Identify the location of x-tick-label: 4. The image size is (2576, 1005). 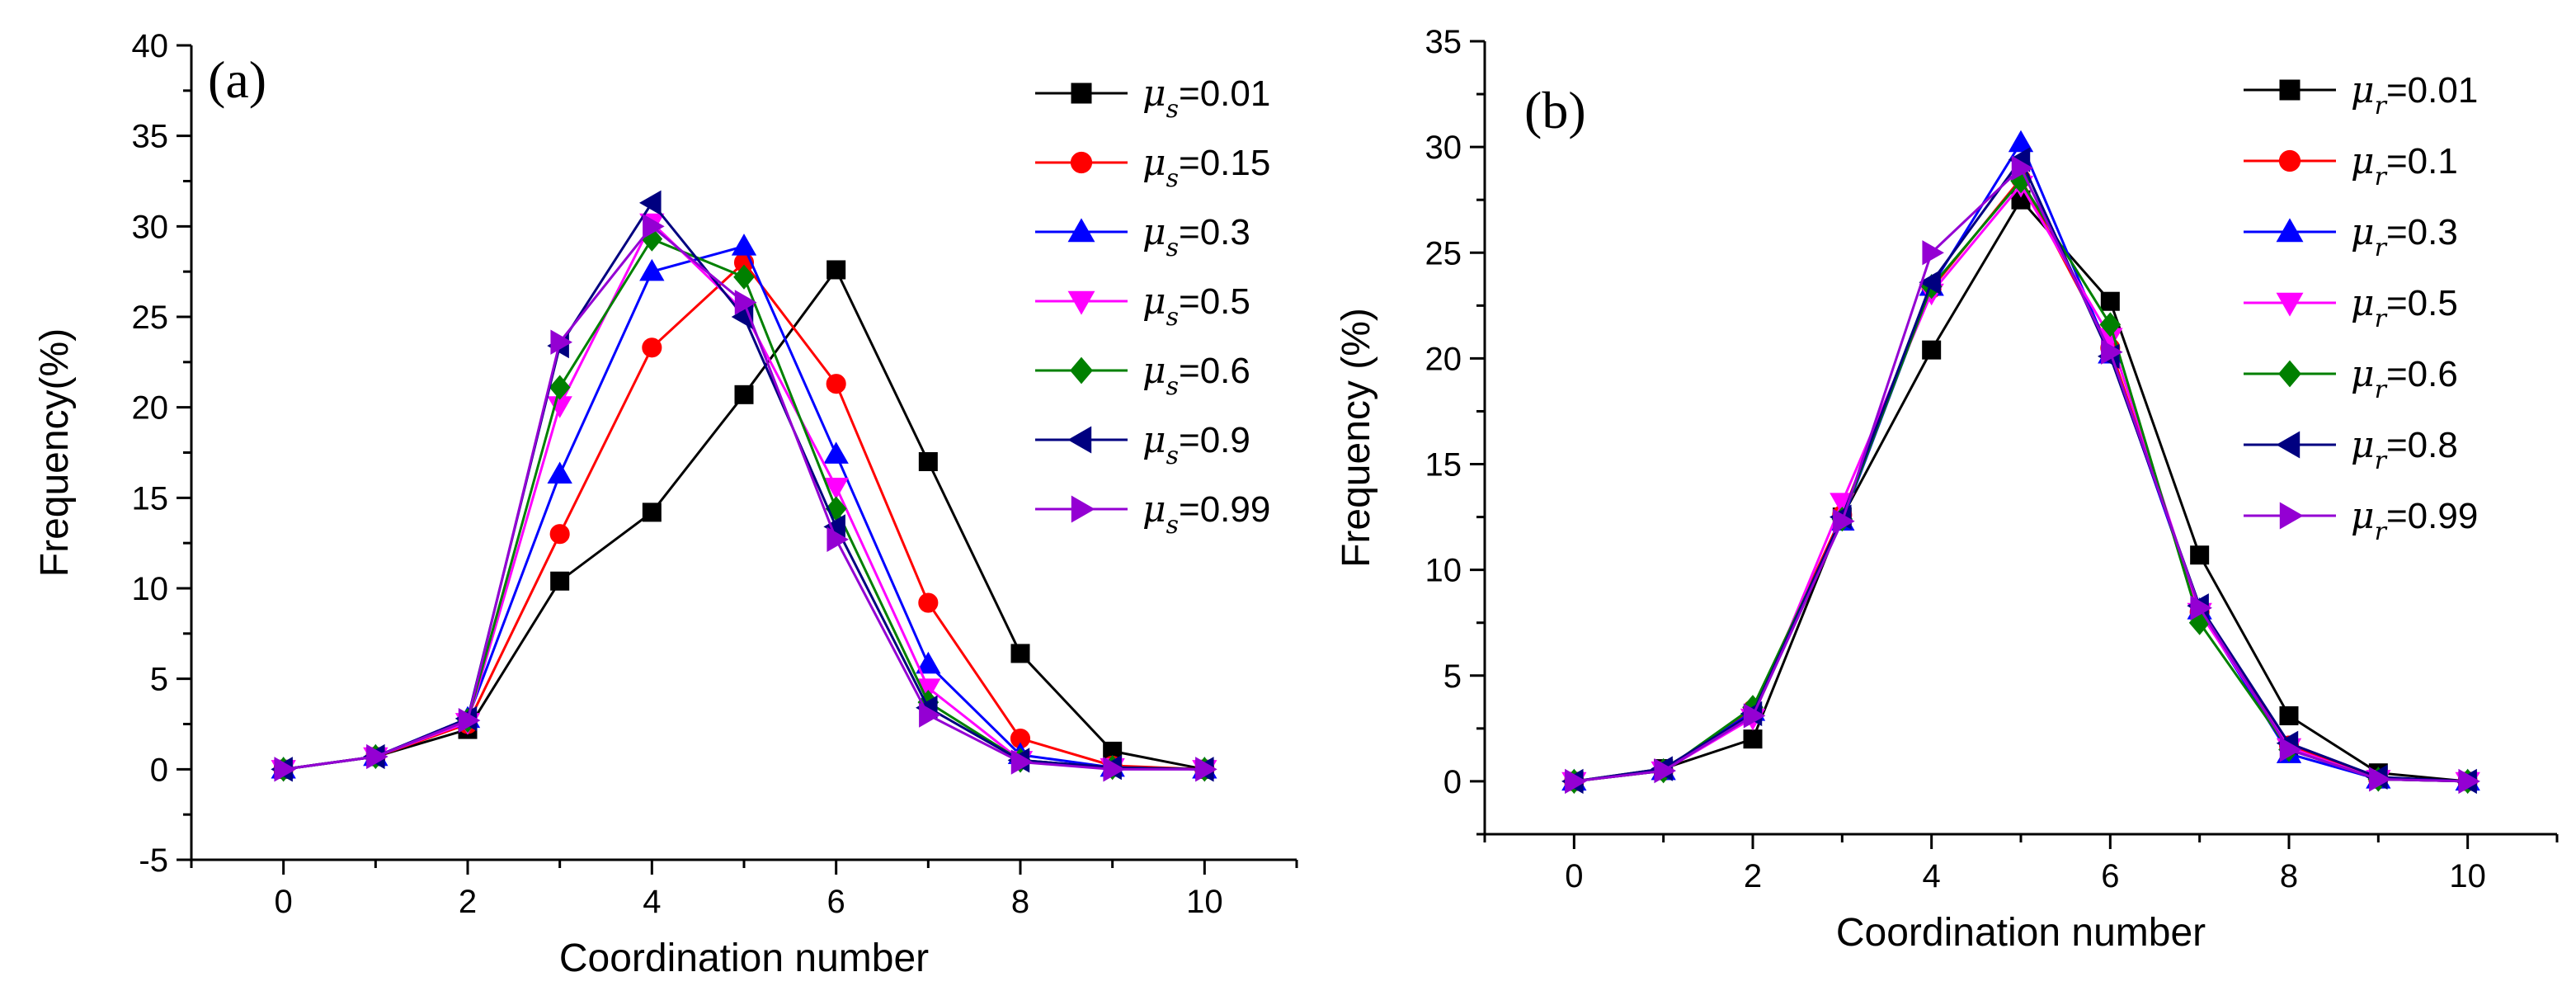
(652, 902).